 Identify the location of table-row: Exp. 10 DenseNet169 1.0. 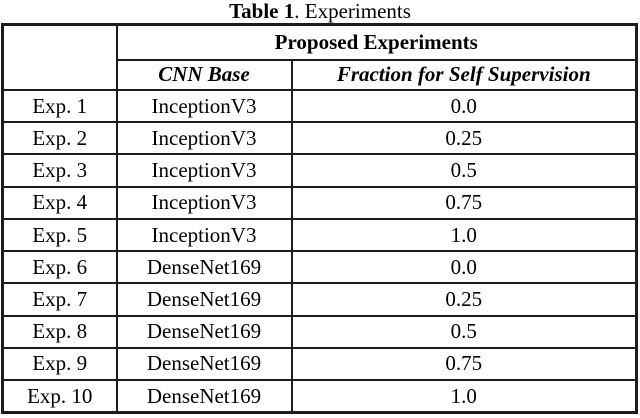
(319, 396).